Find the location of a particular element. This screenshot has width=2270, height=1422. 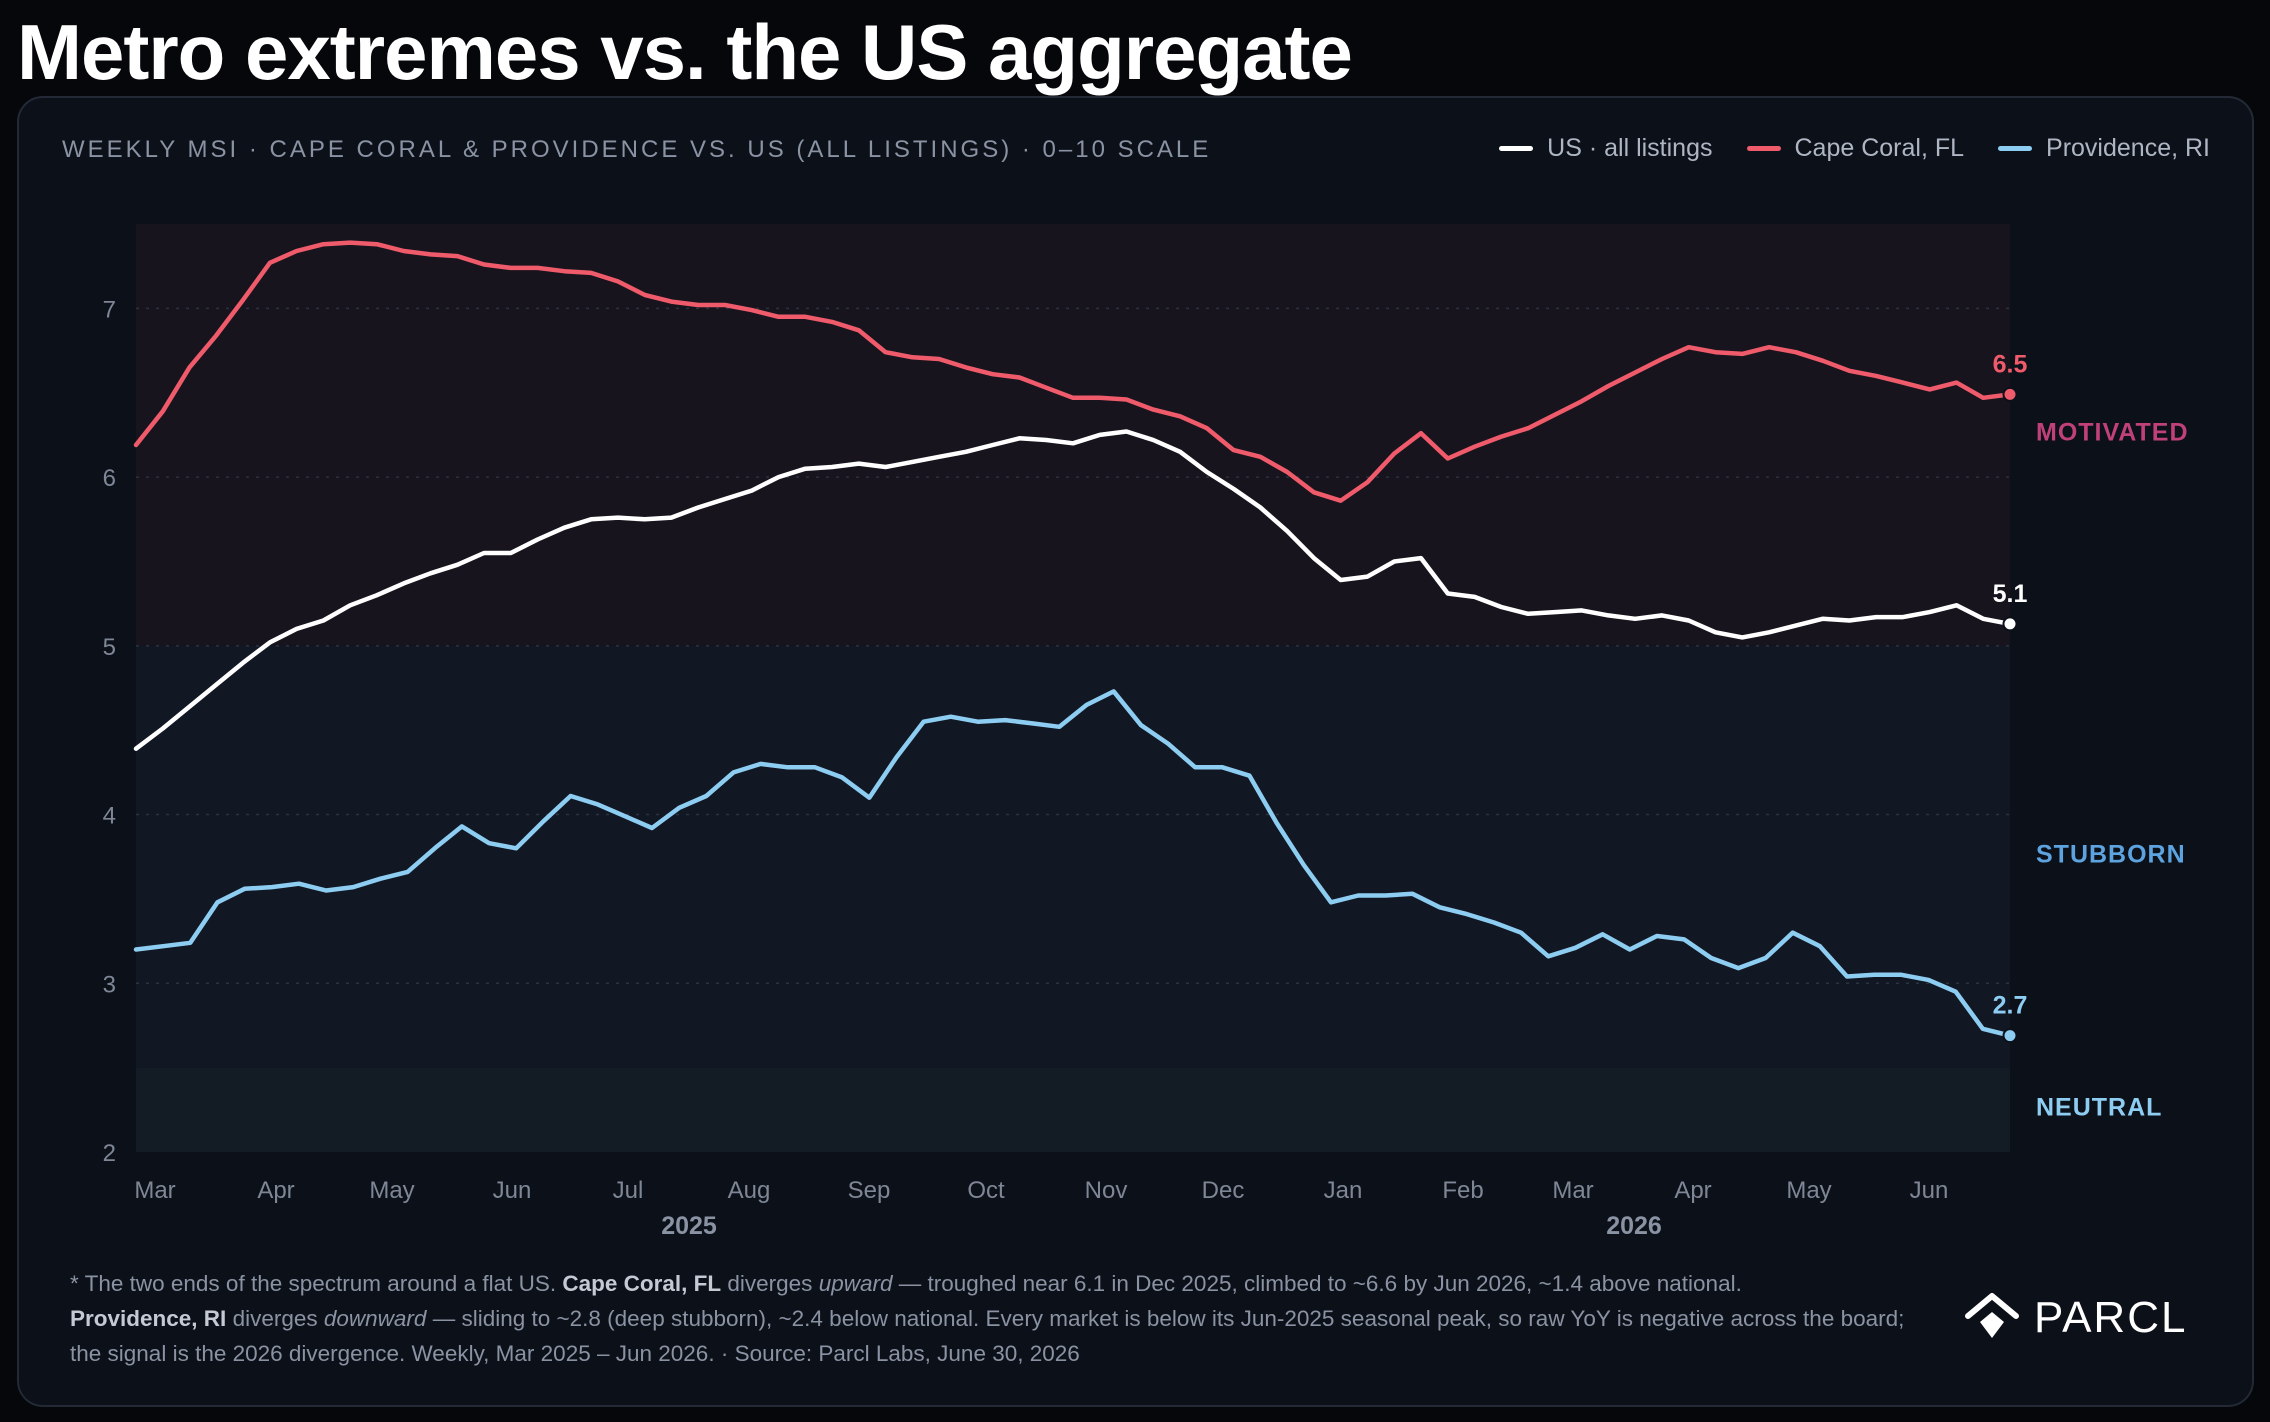

x-tick-label: Jan is located at coordinates (1343, 1190).